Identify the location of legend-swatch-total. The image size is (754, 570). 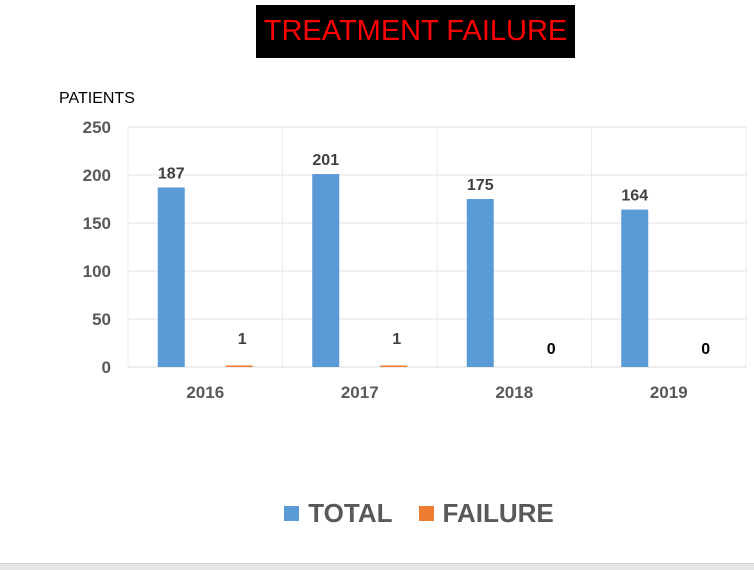
(292, 513).